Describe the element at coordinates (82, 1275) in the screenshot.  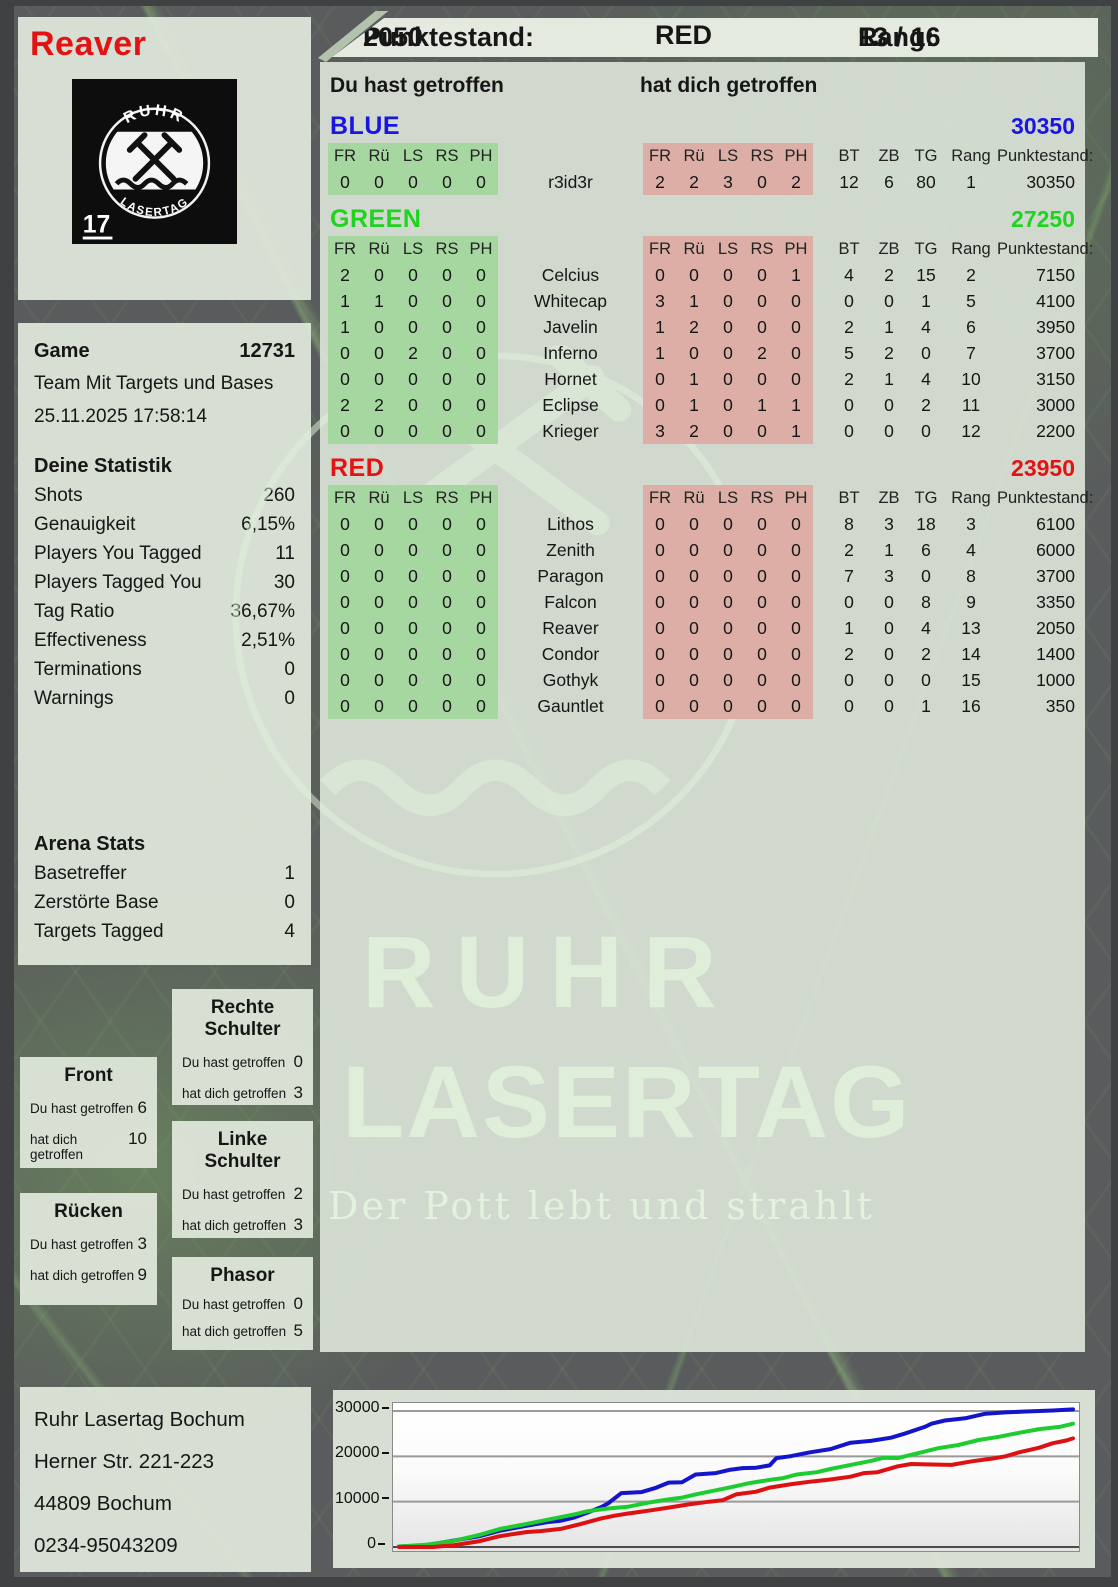
I see `them-hit-label: hat dich getroffen` at that location.